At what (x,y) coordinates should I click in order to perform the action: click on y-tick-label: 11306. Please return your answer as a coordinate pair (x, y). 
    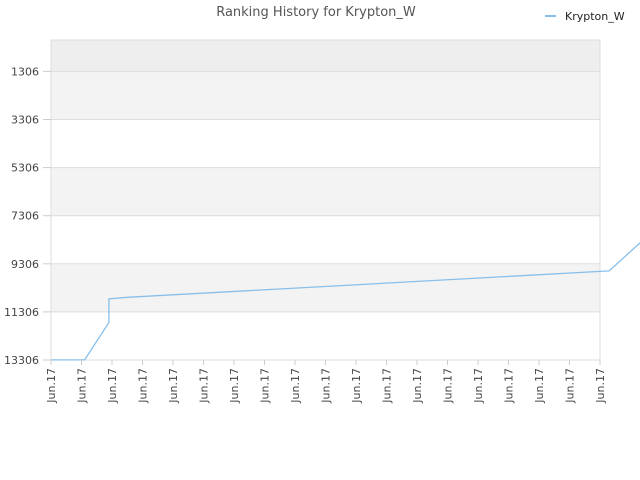
    Looking at the image, I should click on (21, 312).